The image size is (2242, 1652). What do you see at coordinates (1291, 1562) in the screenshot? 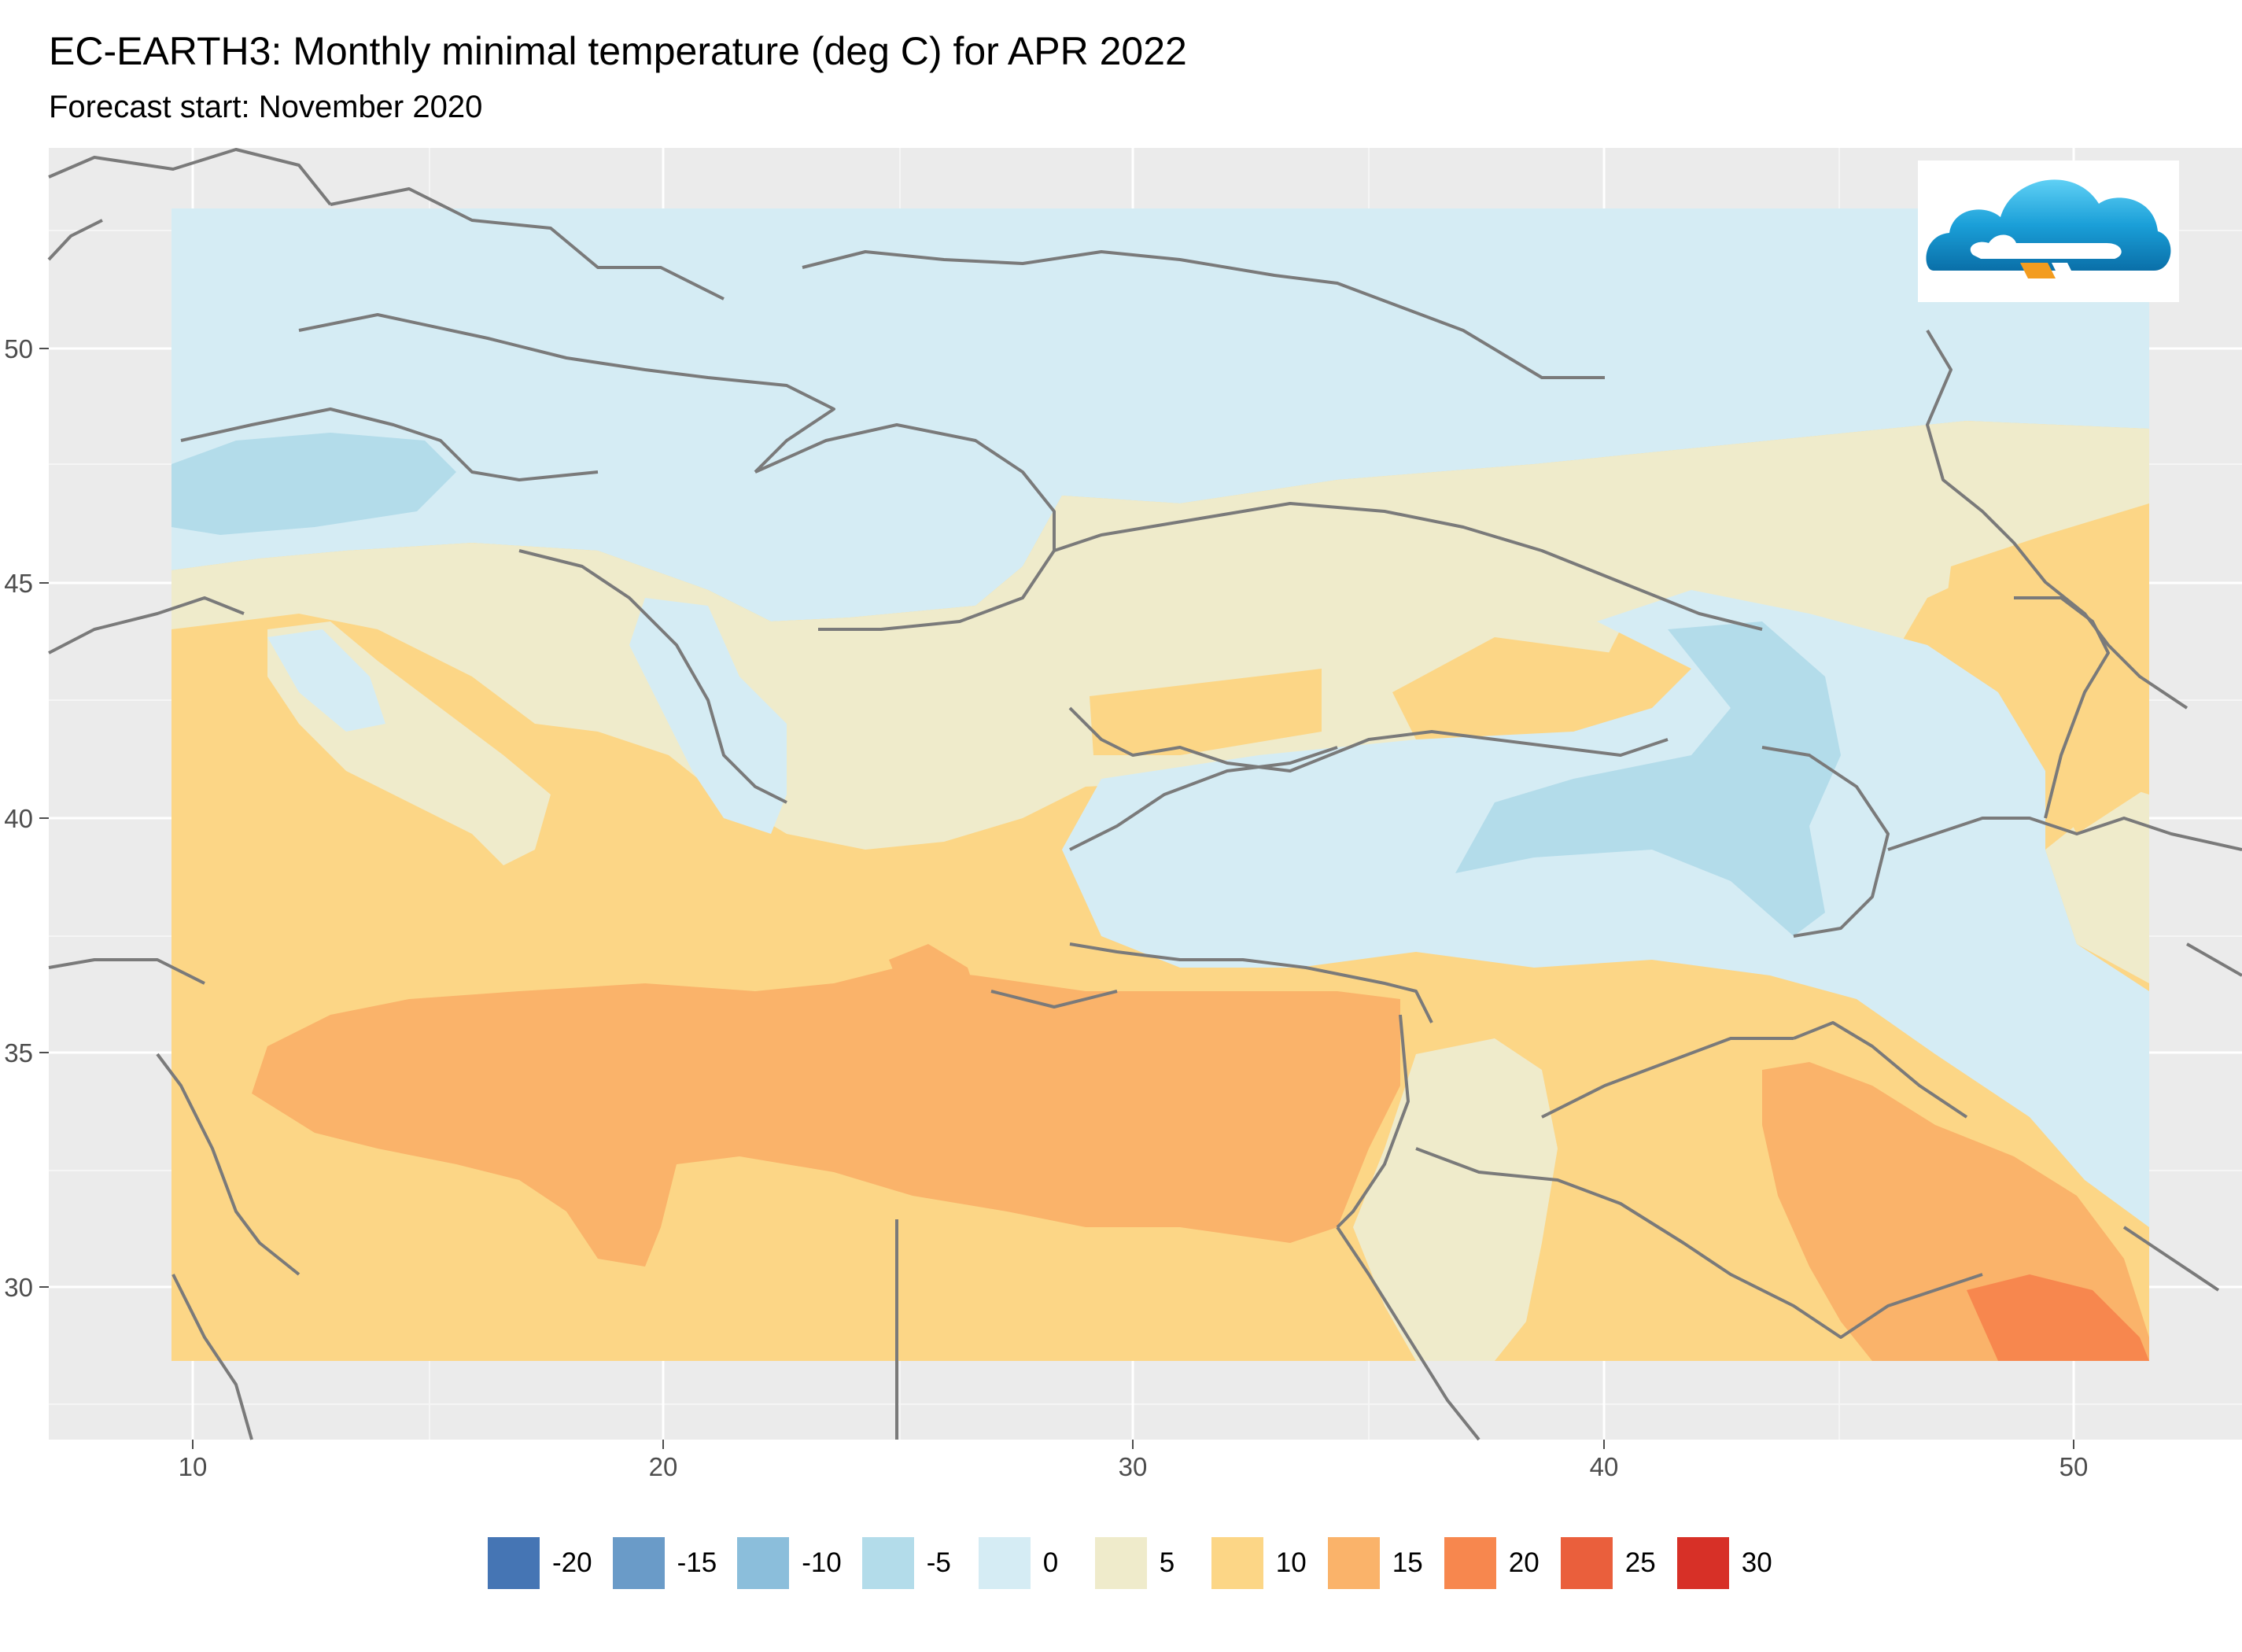
I see `legend-label: 10` at bounding box center [1291, 1562].